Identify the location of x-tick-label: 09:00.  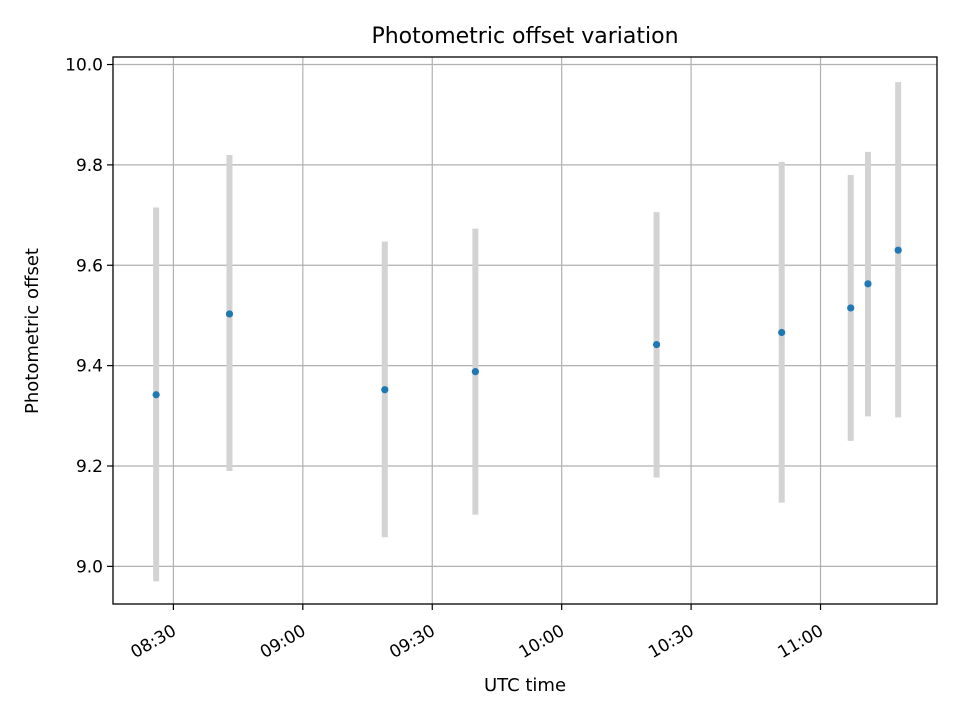
(283, 642).